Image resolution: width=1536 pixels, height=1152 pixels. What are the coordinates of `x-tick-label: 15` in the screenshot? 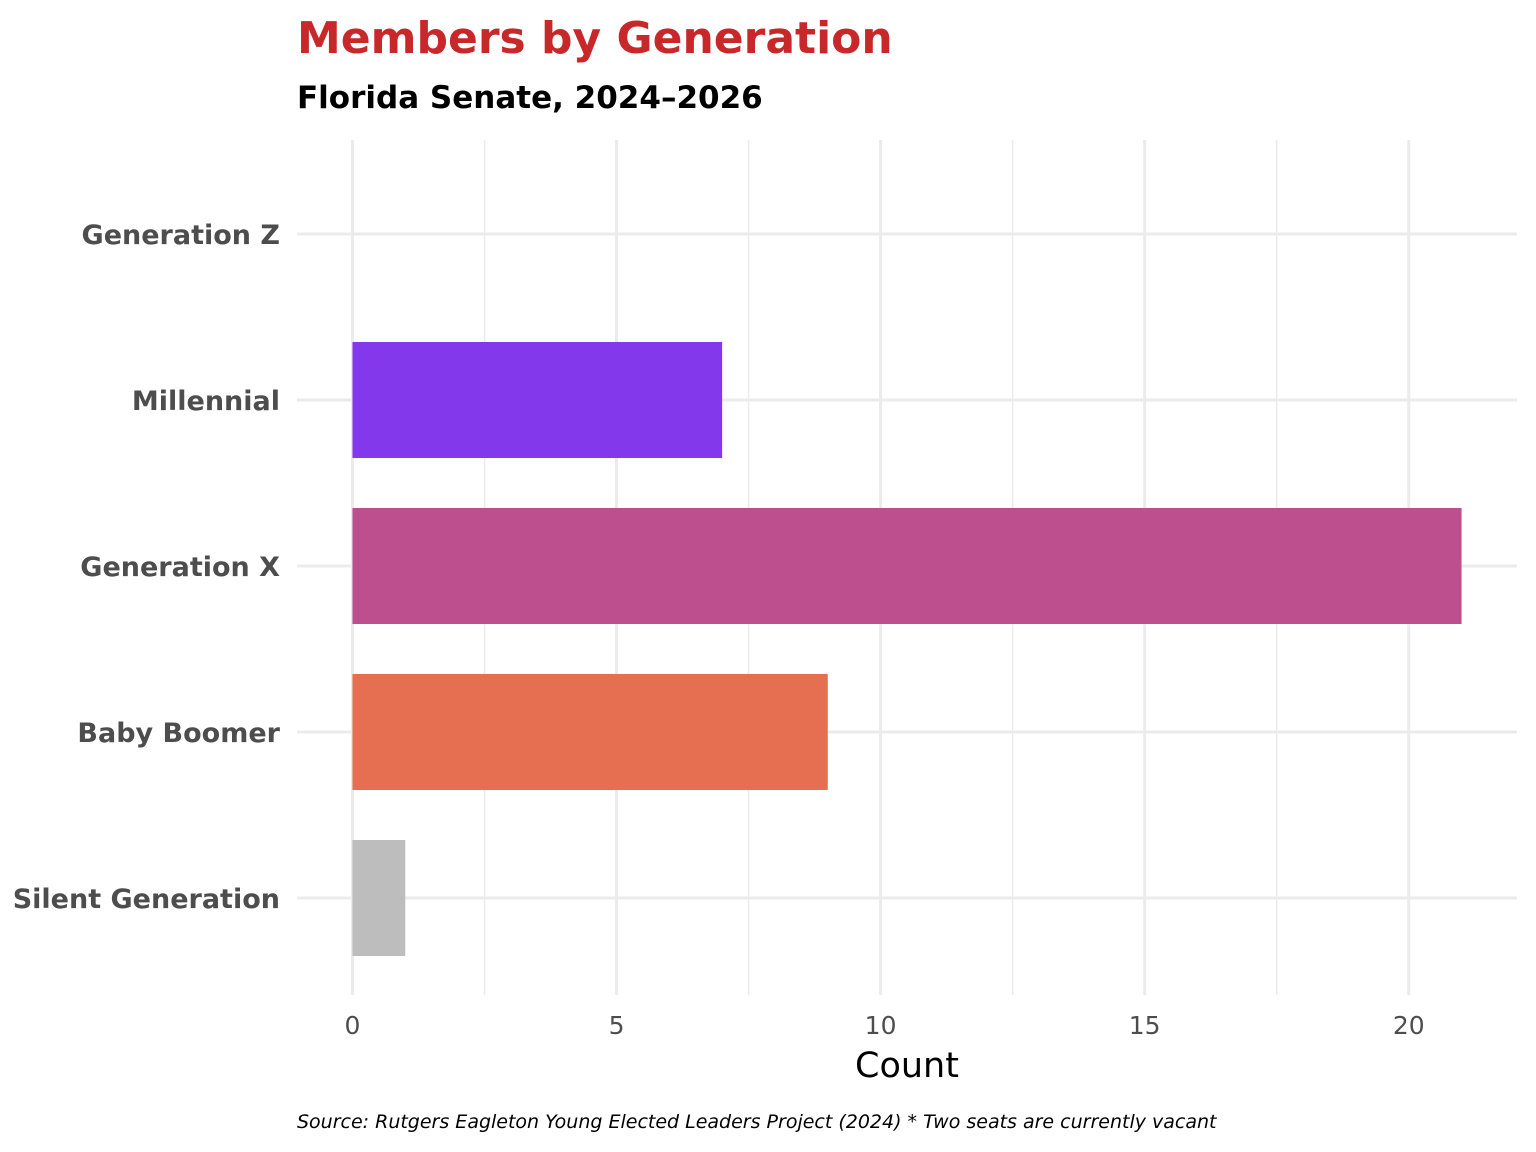 It's located at (1145, 1025).